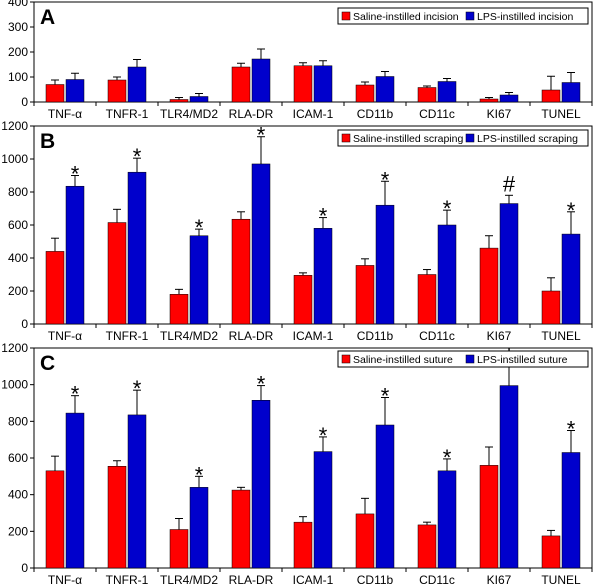  What do you see at coordinates (47, 141) in the screenshot?
I see `panel-label: B` at bounding box center [47, 141].